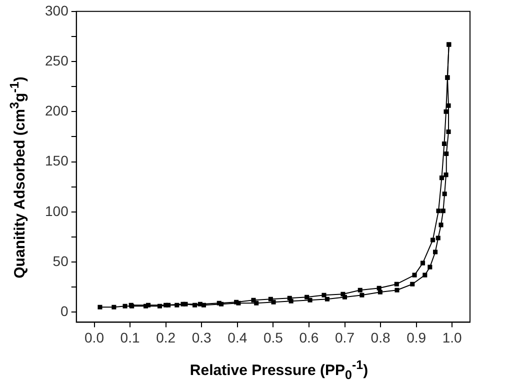 The width and height of the screenshot is (520, 392). I want to click on x-tick-label: 0.1, so click(130, 337).